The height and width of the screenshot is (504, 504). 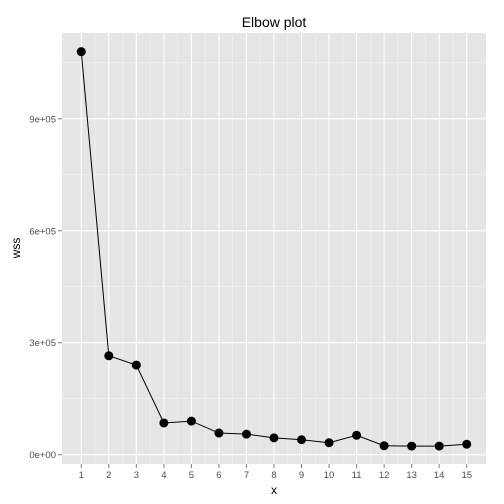 I want to click on y-axis-ticks: 0e+00 3e+05 6e+05 9e+05, so click(x=45, y=287).